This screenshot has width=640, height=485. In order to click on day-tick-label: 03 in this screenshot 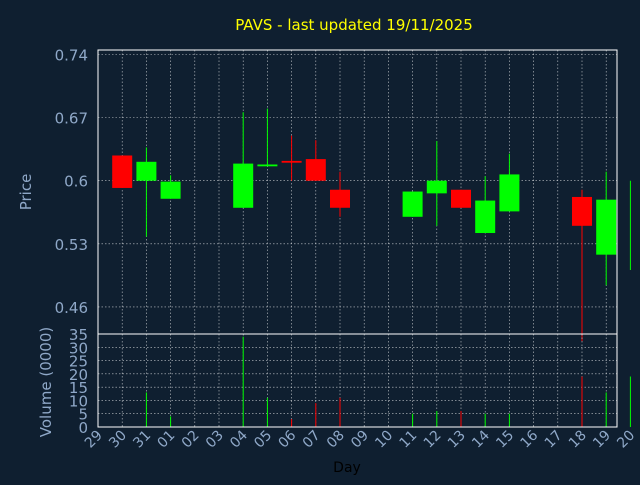, I will do `click(215, 440)`.